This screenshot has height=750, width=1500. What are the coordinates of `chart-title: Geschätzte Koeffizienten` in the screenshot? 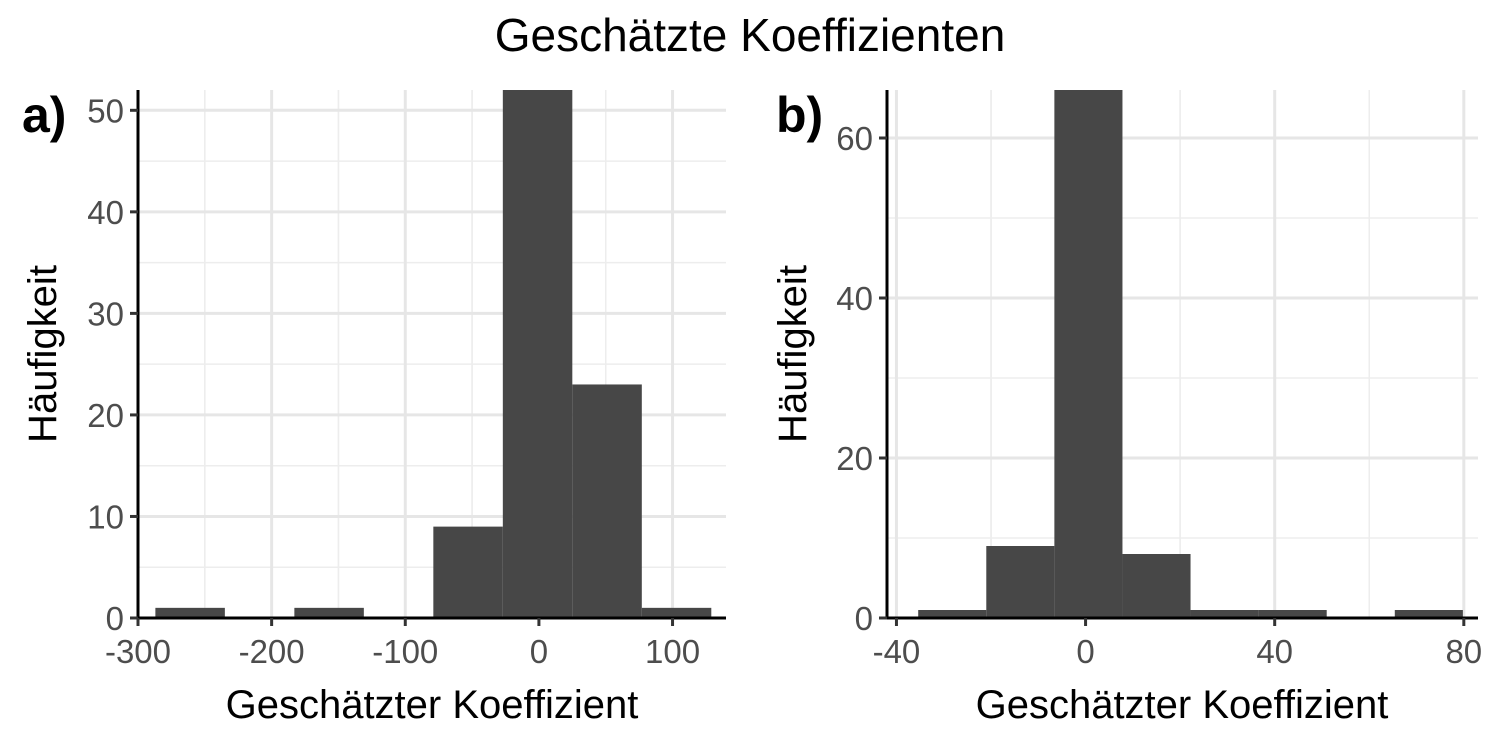 It's located at (750, 35).